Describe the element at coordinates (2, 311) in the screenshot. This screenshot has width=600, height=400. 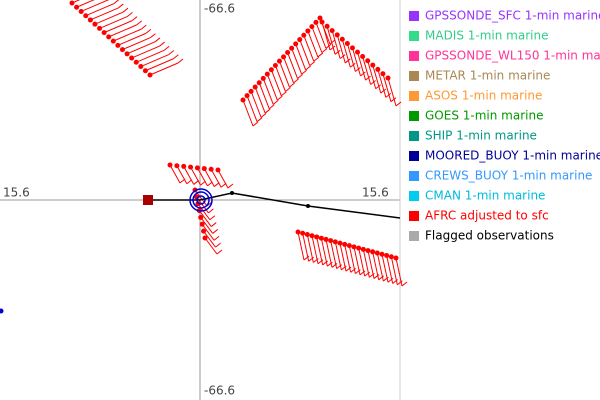
I see `edge-dot` at that location.